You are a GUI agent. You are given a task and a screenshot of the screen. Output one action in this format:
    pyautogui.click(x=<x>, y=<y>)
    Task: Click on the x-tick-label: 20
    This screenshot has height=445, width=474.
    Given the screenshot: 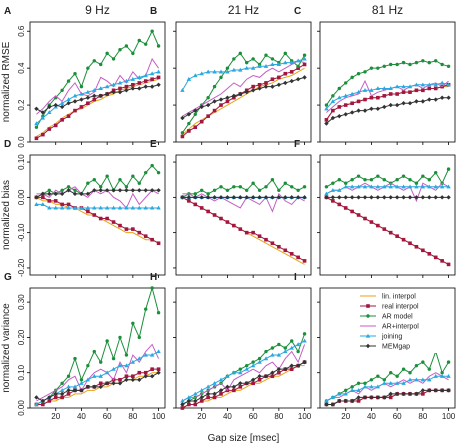 What is the action you would take?
    pyautogui.click(x=345, y=416)
    